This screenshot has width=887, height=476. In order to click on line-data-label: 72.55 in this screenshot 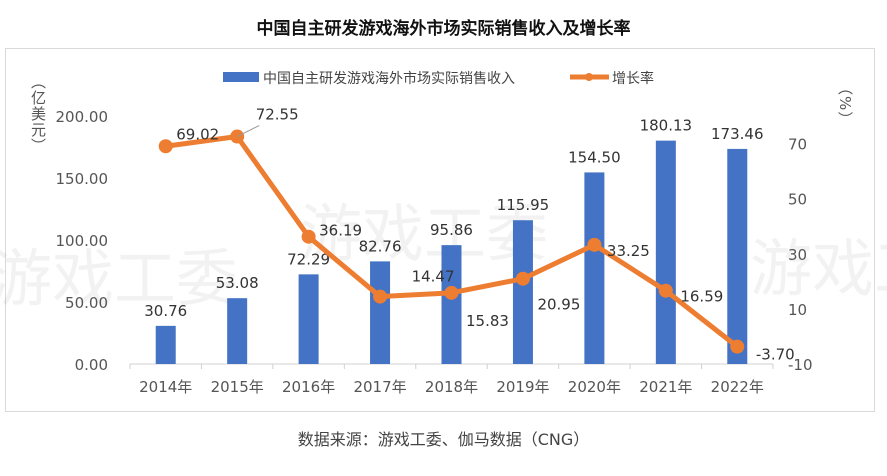, I will do `click(277, 115)`.